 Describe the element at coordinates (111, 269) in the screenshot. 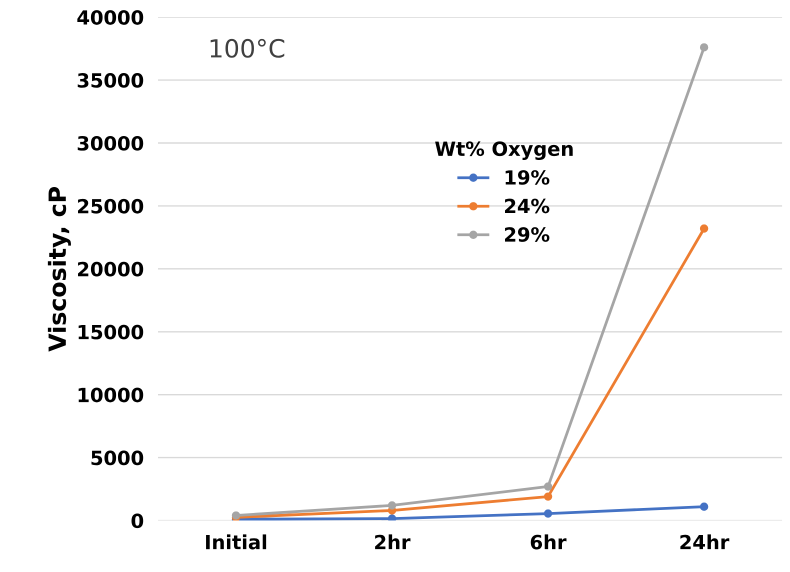

I see `y-tick-label: 20000` at that location.